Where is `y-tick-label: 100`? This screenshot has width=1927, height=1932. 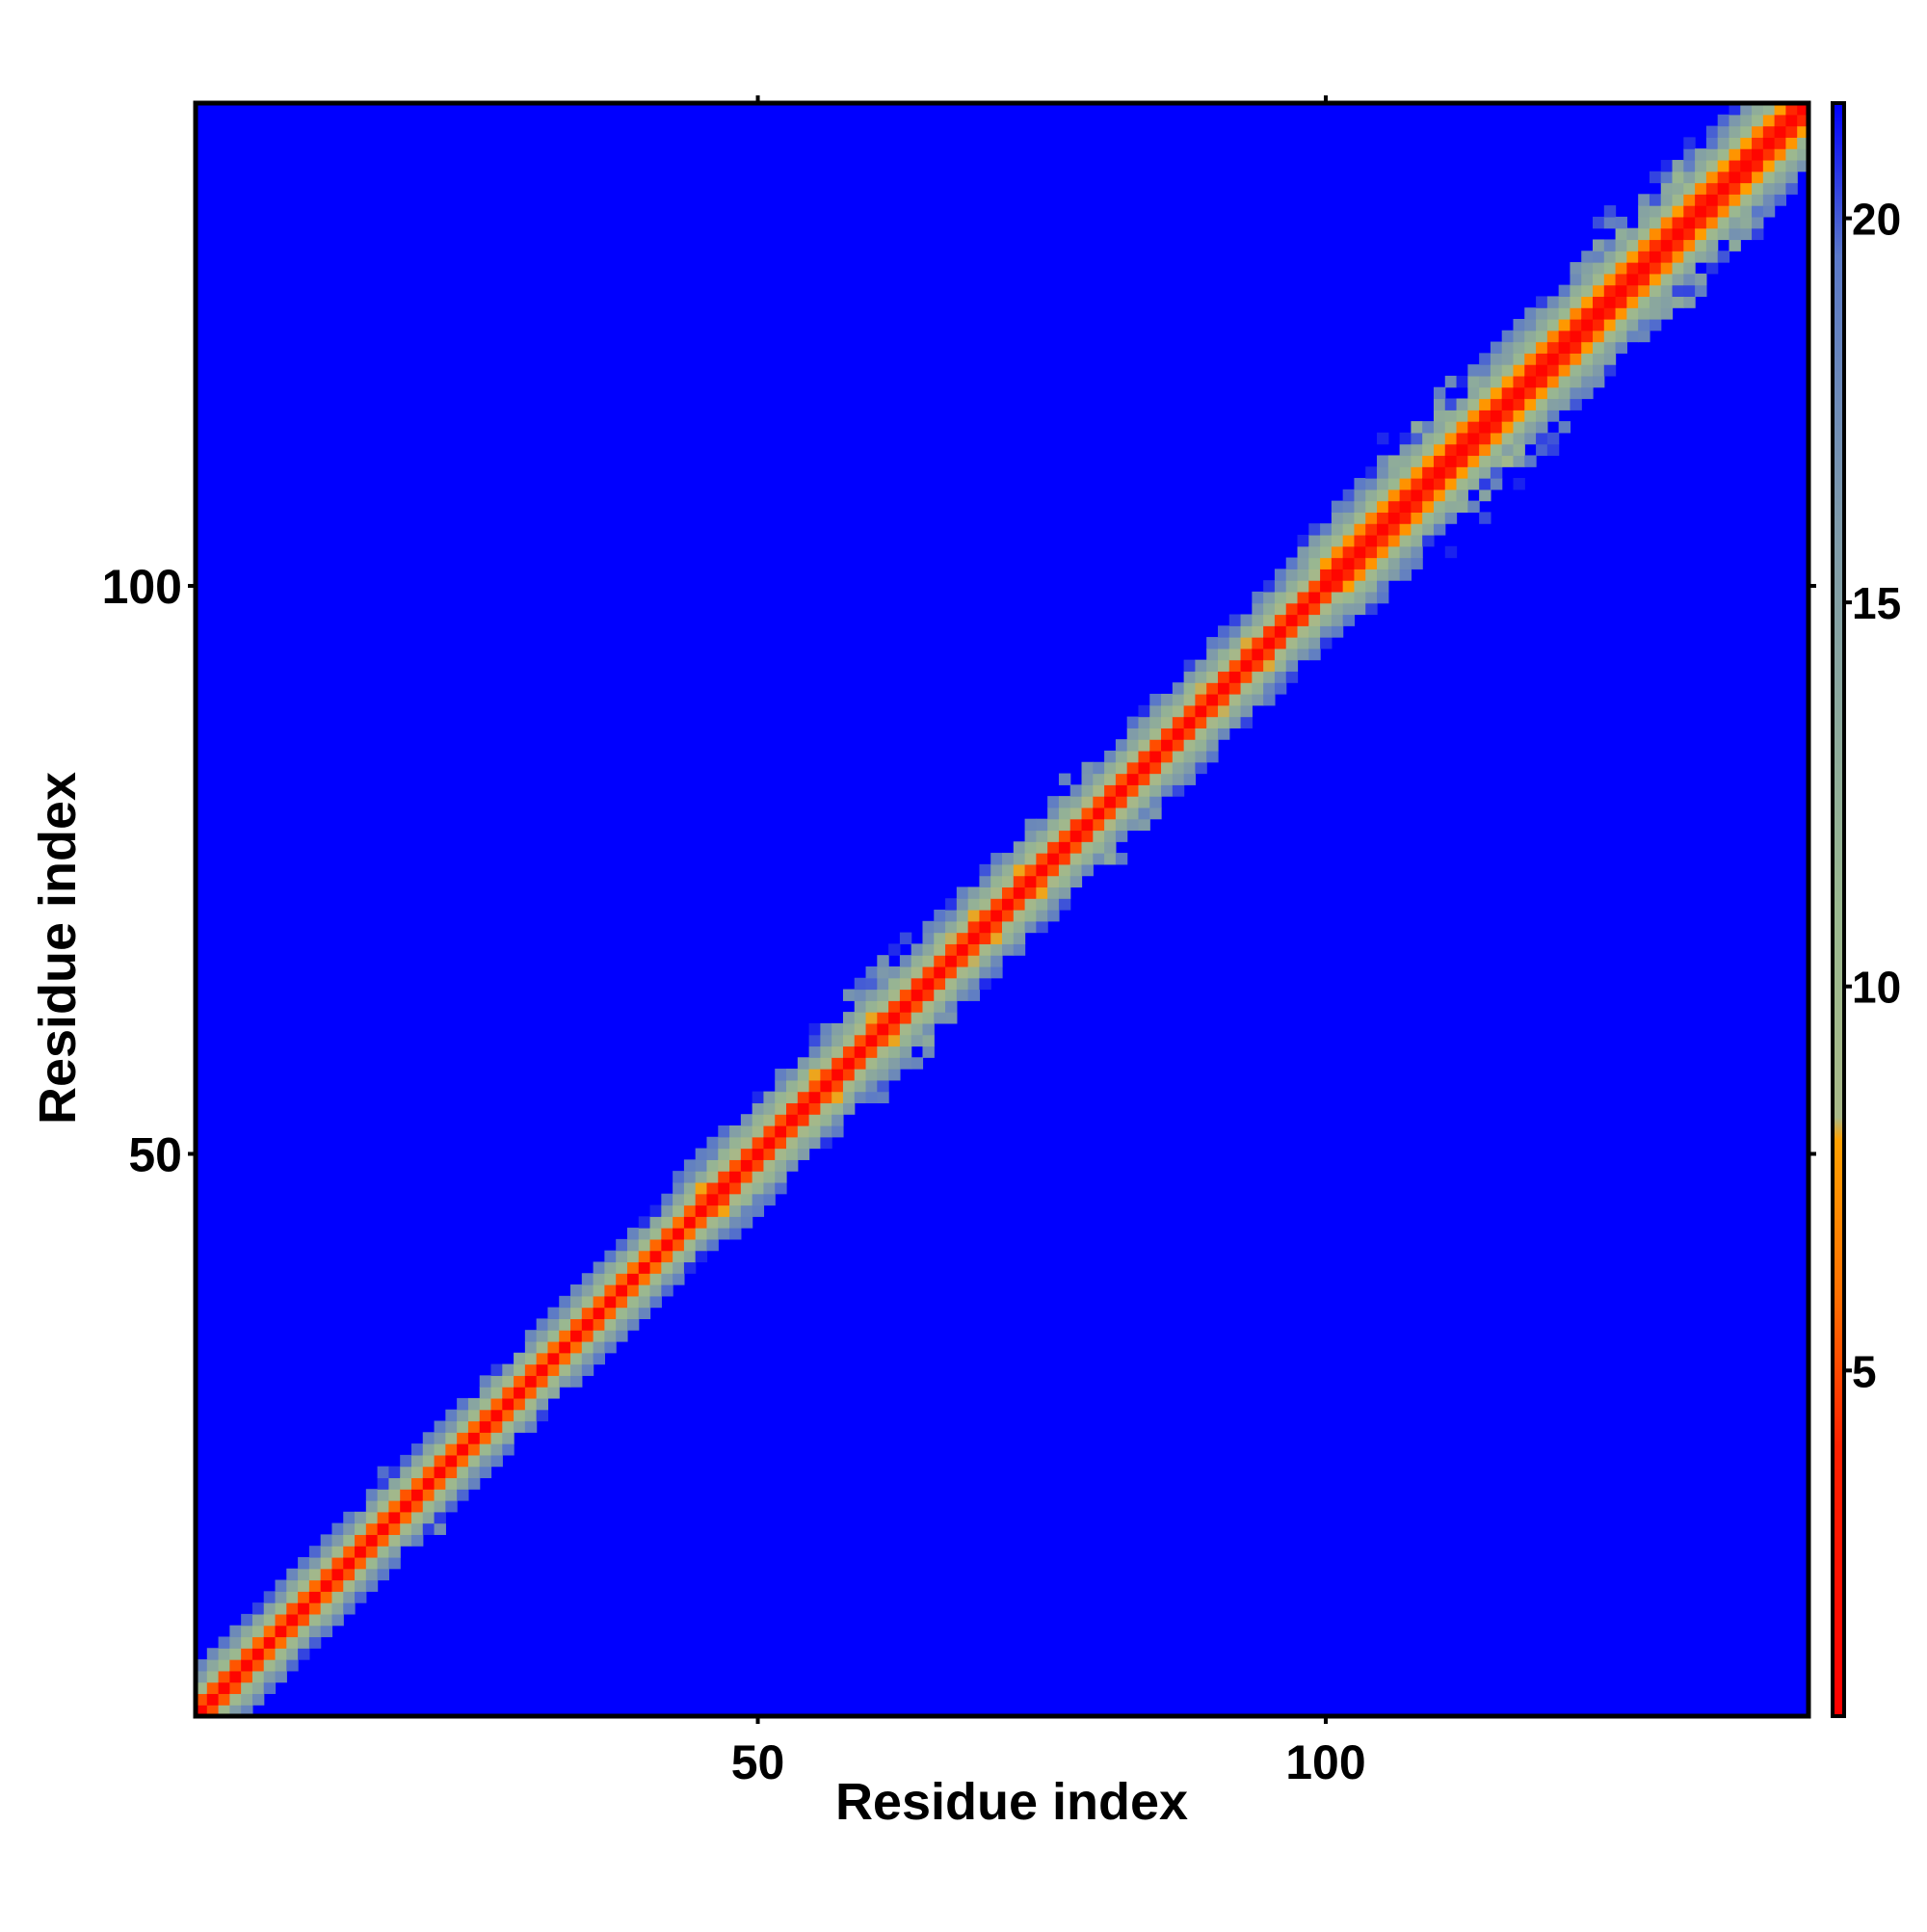 y-tick-label: 100 is located at coordinates (142, 587).